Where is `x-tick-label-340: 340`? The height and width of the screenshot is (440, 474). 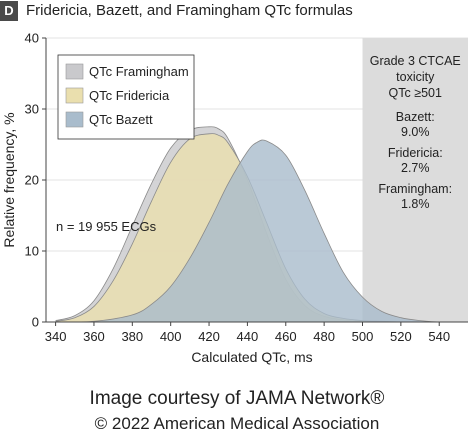 x-tick-label-340: 340 is located at coordinates (56, 336).